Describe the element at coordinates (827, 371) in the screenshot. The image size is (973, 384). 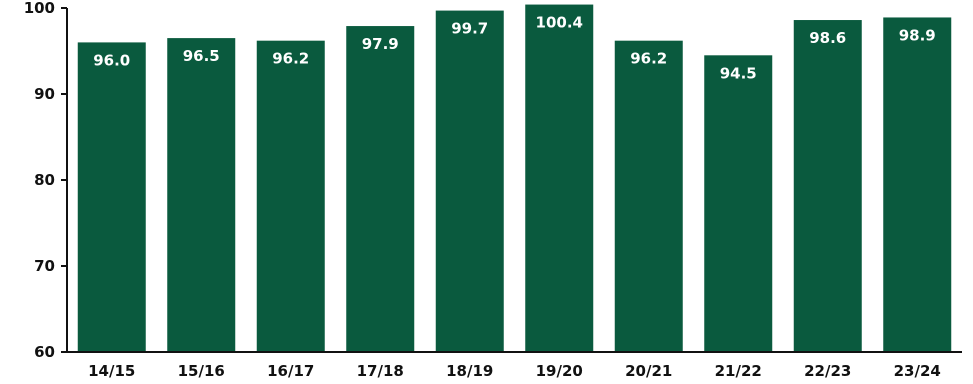
I see `x-category-label: 22/23` at that location.